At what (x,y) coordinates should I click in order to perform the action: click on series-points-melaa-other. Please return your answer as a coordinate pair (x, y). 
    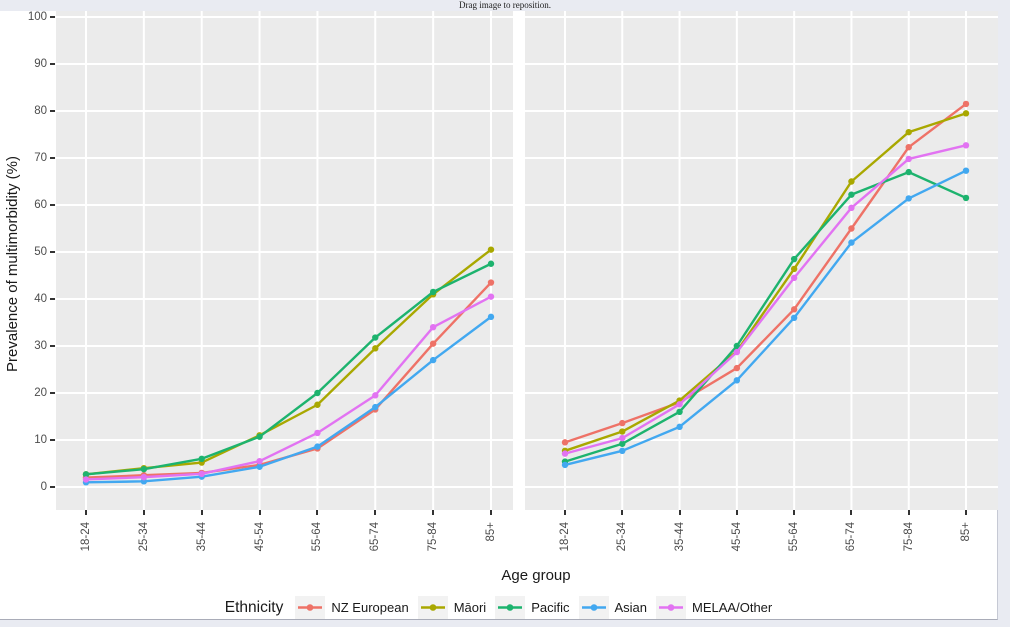
    Looking at the image, I should click on (288, 388).